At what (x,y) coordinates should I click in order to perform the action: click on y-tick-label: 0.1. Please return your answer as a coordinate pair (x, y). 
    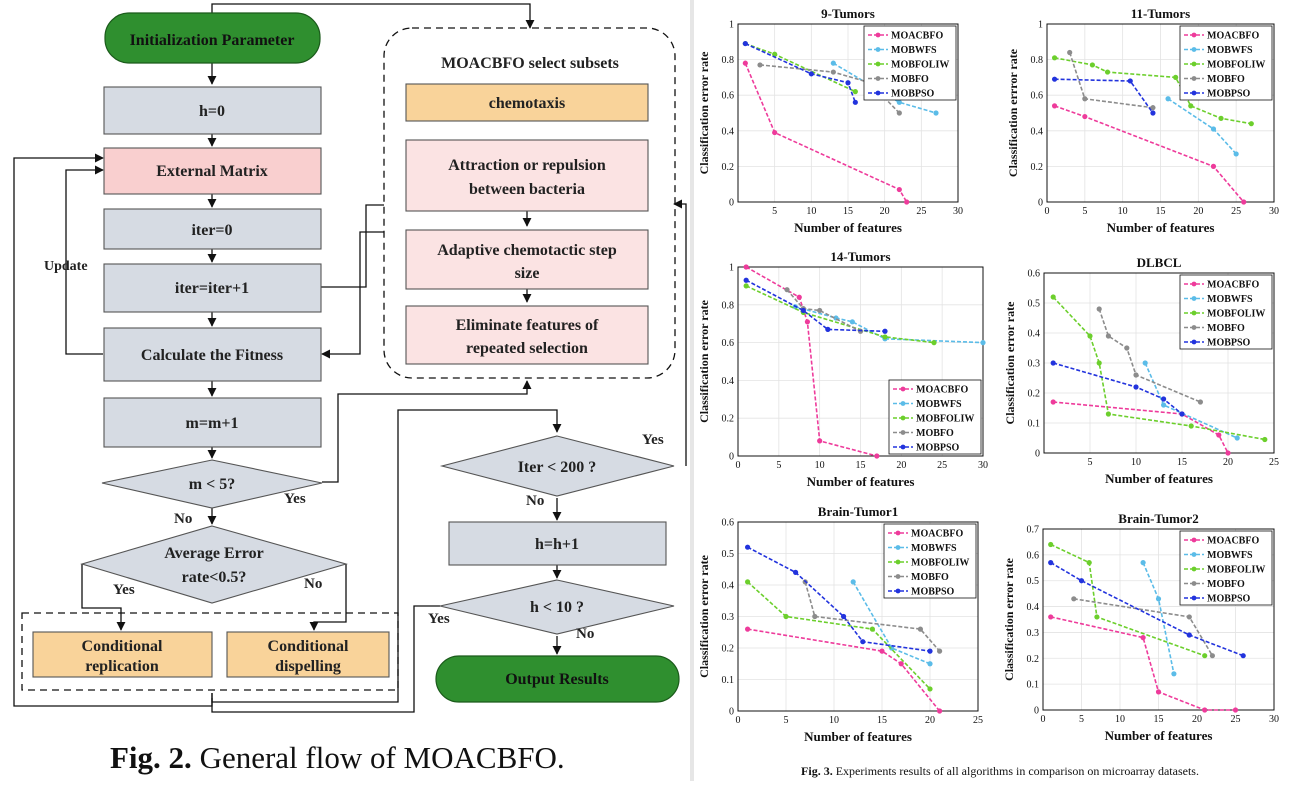
    Looking at the image, I should click on (1034, 424).